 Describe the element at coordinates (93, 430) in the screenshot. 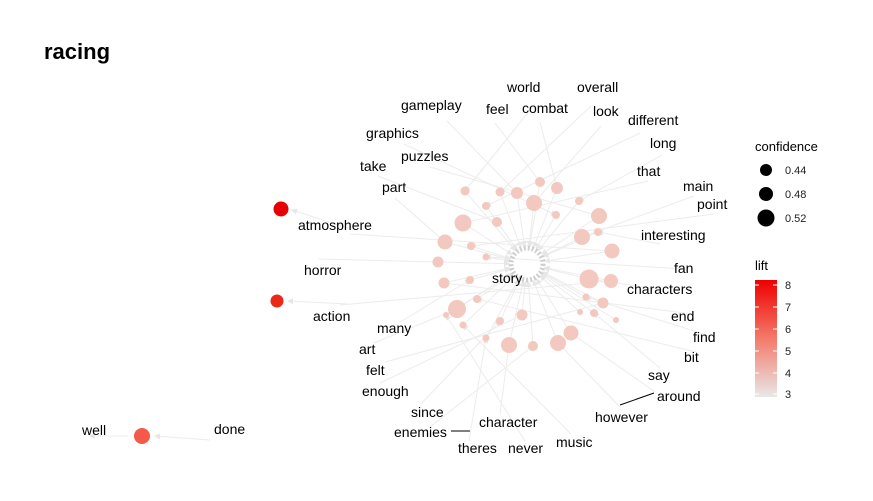

I see `word-label-well: well` at that location.